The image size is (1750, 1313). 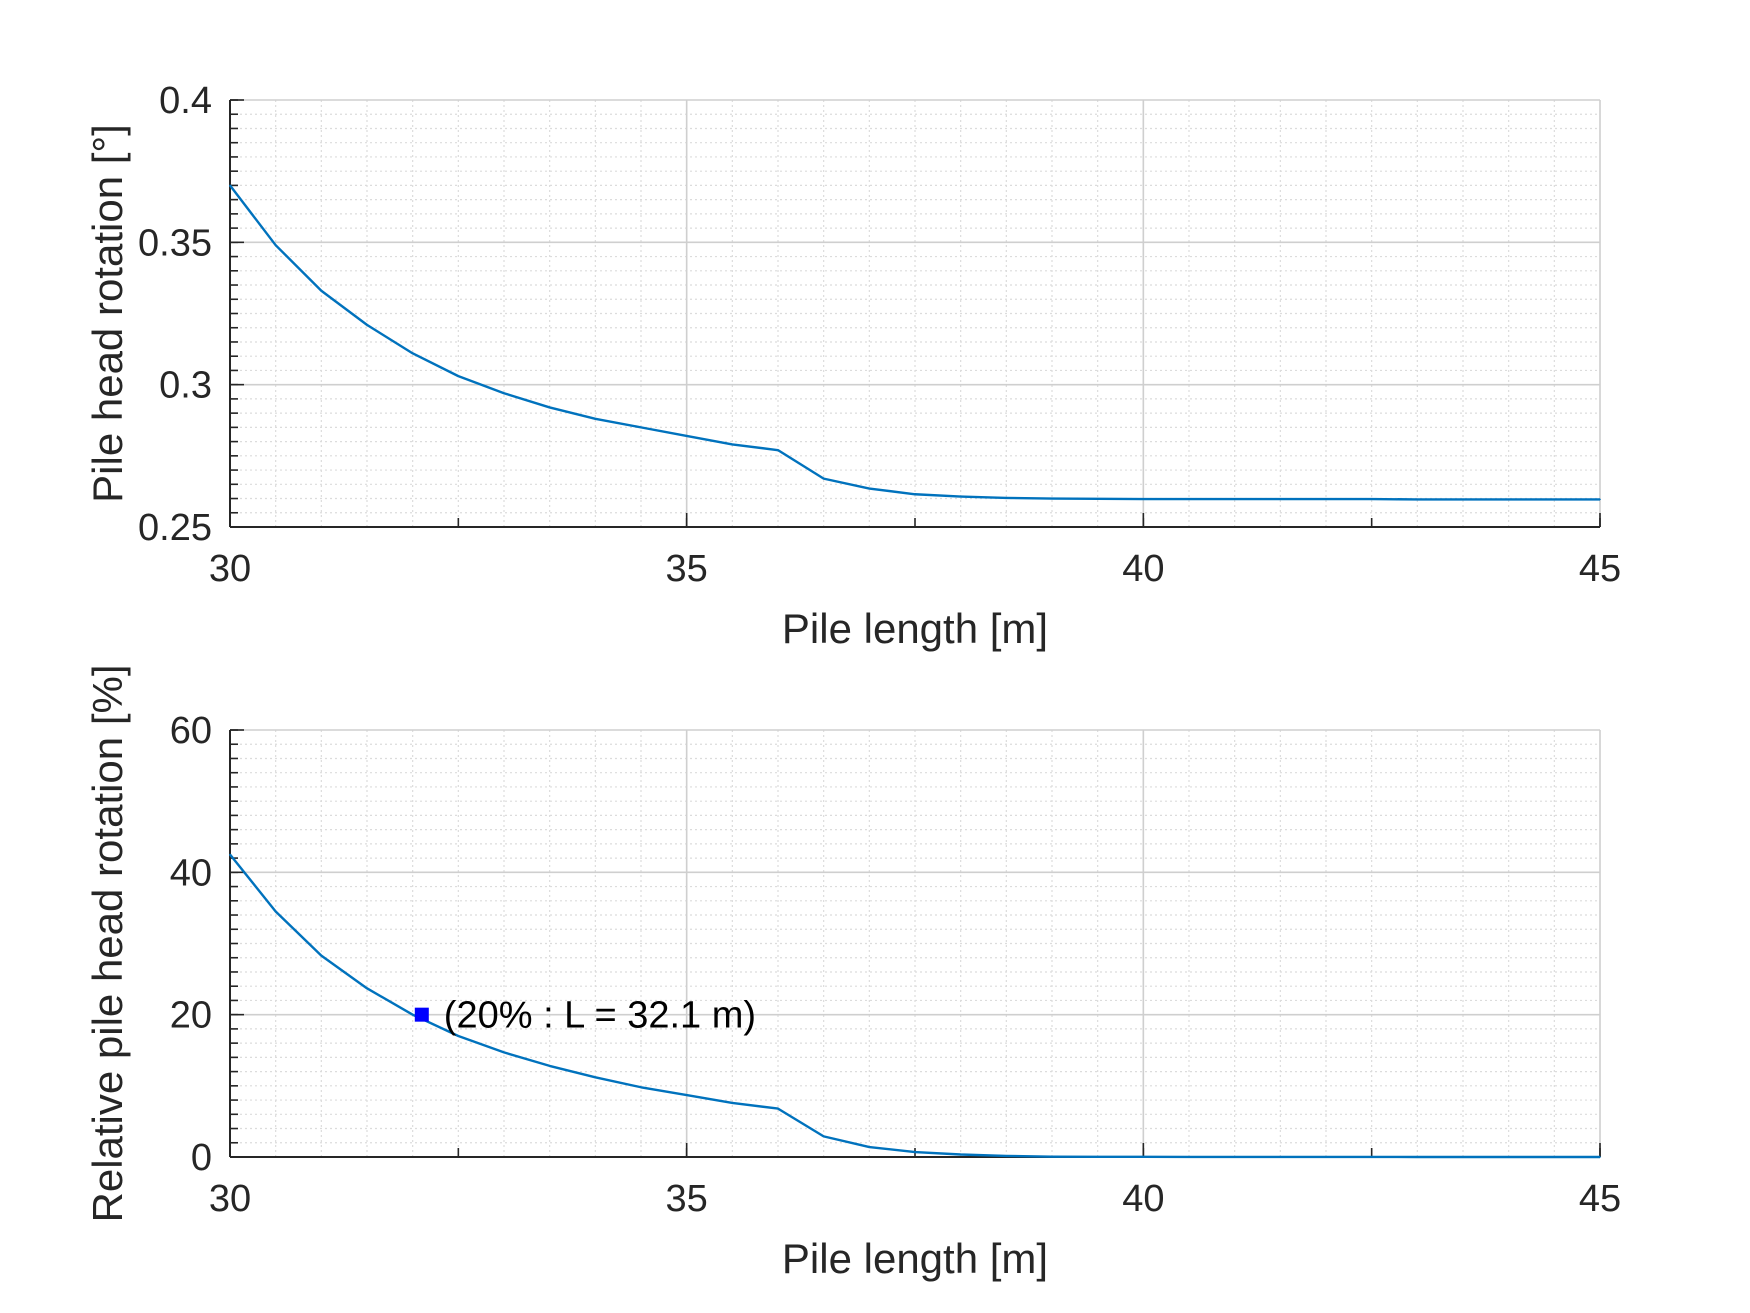 I want to click on y-tick-label: 0.35, so click(x=175, y=243).